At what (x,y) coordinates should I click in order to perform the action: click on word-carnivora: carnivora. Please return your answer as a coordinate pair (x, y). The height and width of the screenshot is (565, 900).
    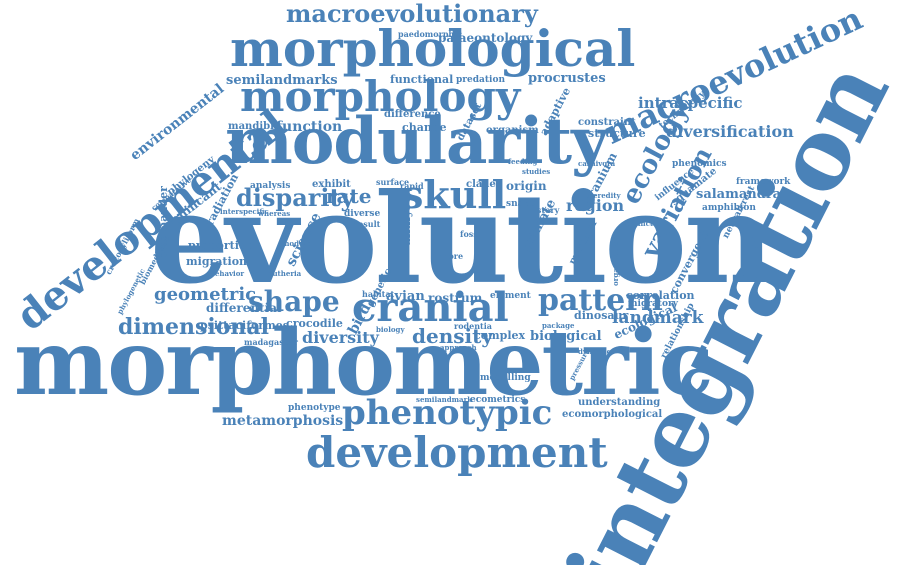
    Looking at the image, I should click on (597, 163).